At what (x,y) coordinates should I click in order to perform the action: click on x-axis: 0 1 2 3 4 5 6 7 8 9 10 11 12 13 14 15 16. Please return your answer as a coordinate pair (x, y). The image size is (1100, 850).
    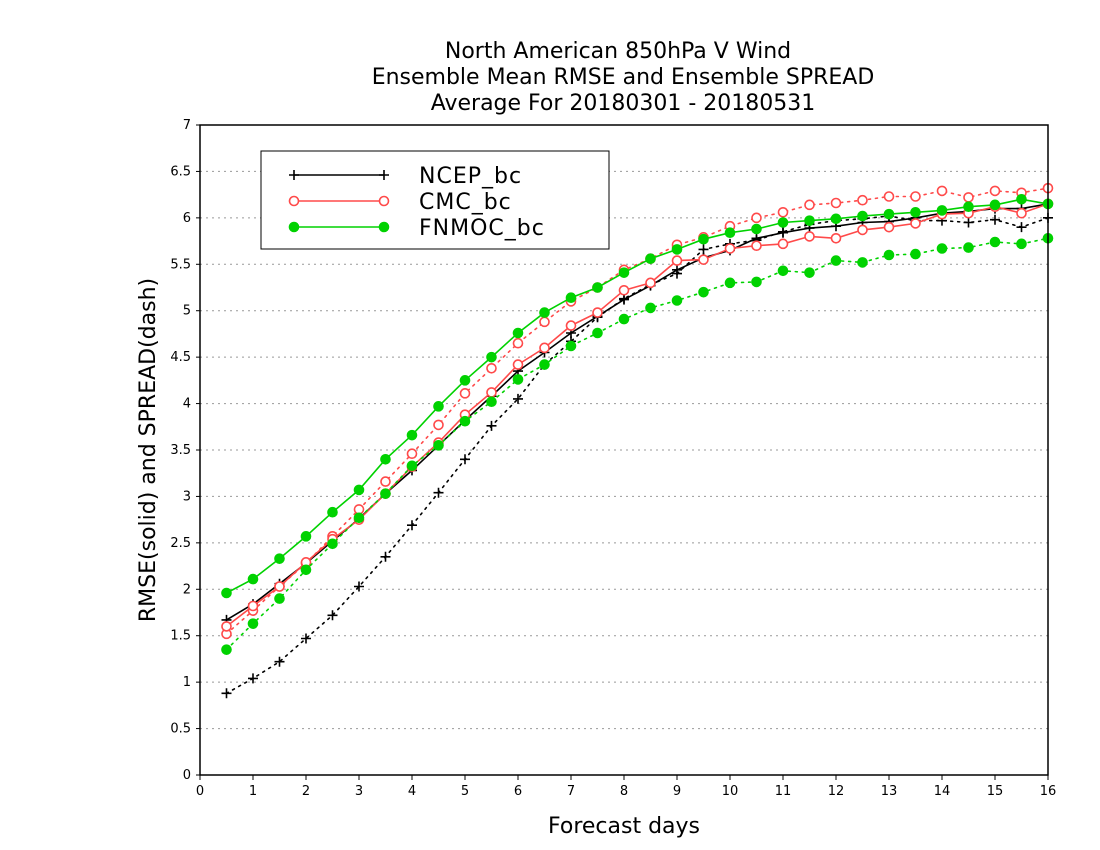
    Looking at the image, I should click on (626, 787).